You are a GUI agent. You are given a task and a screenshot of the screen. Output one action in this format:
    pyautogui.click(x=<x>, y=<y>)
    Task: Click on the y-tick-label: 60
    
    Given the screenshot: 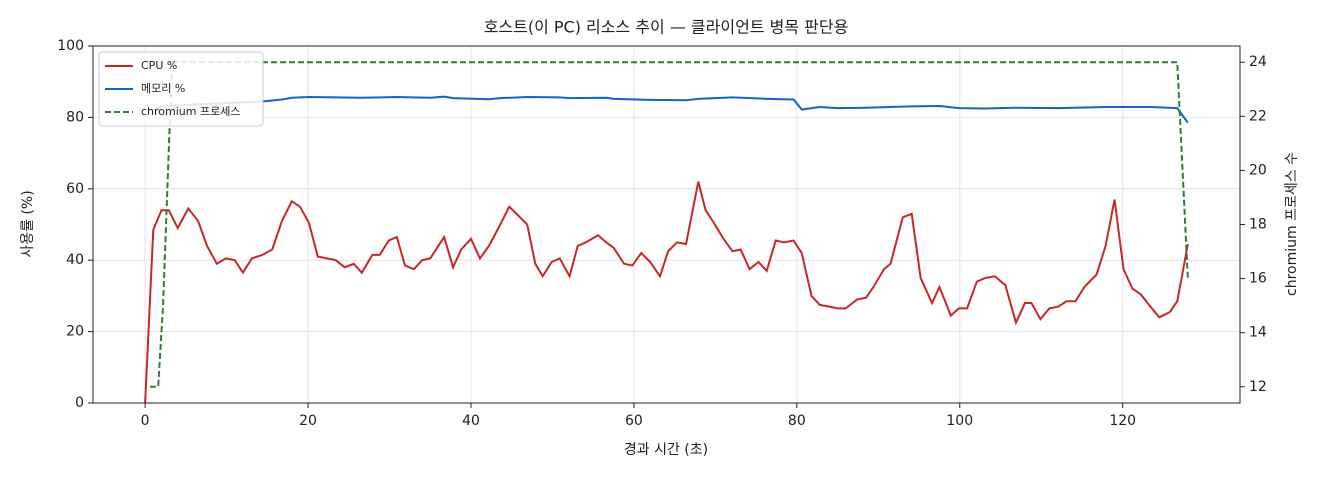 What is the action you would take?
    pyautogui.click(x=75, y=189)
    